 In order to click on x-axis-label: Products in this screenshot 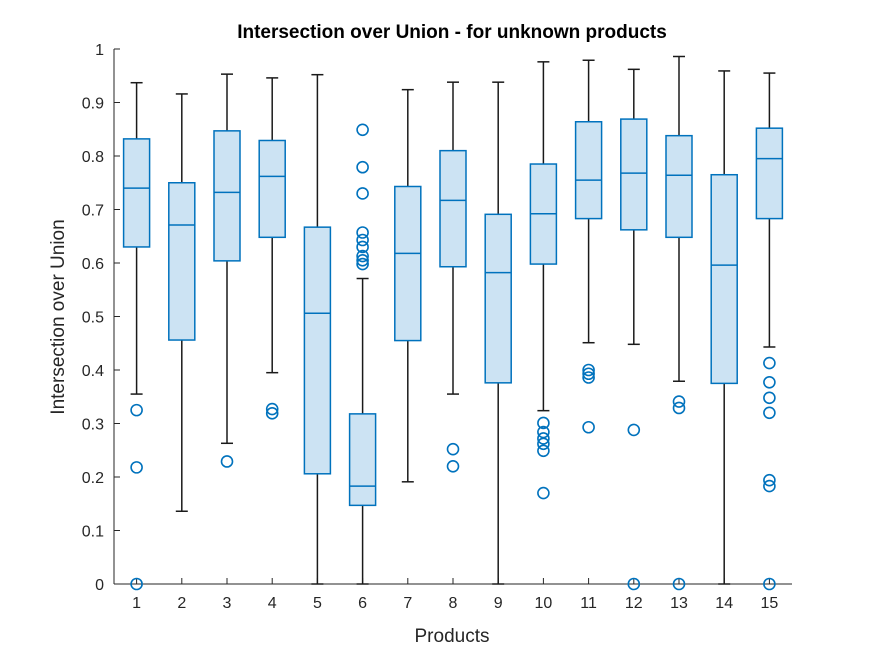, I will do `click(452, 636)`.